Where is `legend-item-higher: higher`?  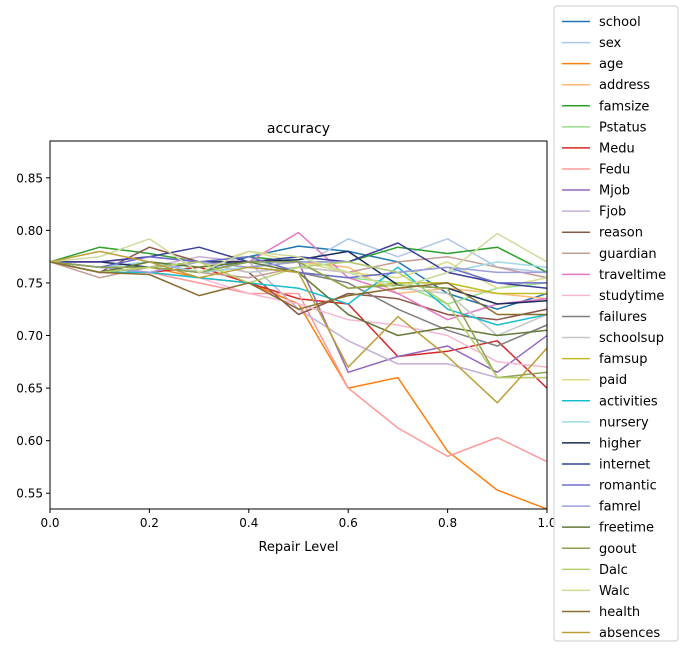
legend-item-higher: higher is located at coordinates (601, 443).